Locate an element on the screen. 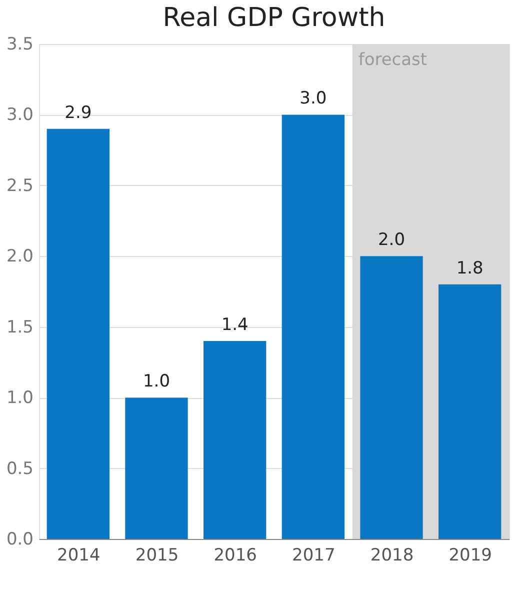 The width and height of the screenshot is (531, 611). y-tick-label: 1.5 is located at coordinates (20, 327).